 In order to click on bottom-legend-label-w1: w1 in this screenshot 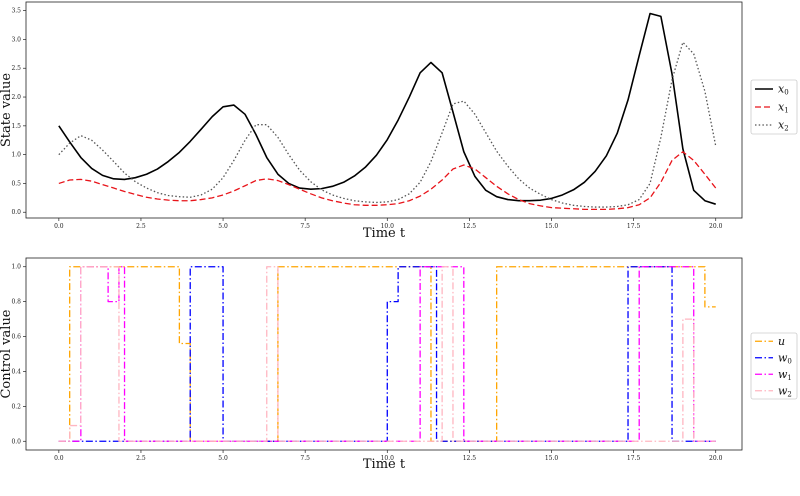, I will do `click(785, 375)`.